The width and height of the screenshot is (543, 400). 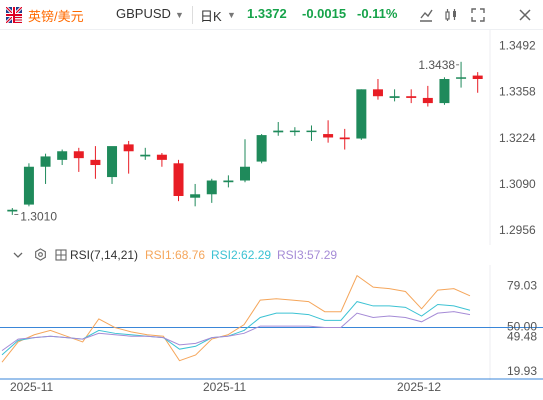 I want to click on rsi3-legend: RSI3:57.29, so click(x=307, y=255).